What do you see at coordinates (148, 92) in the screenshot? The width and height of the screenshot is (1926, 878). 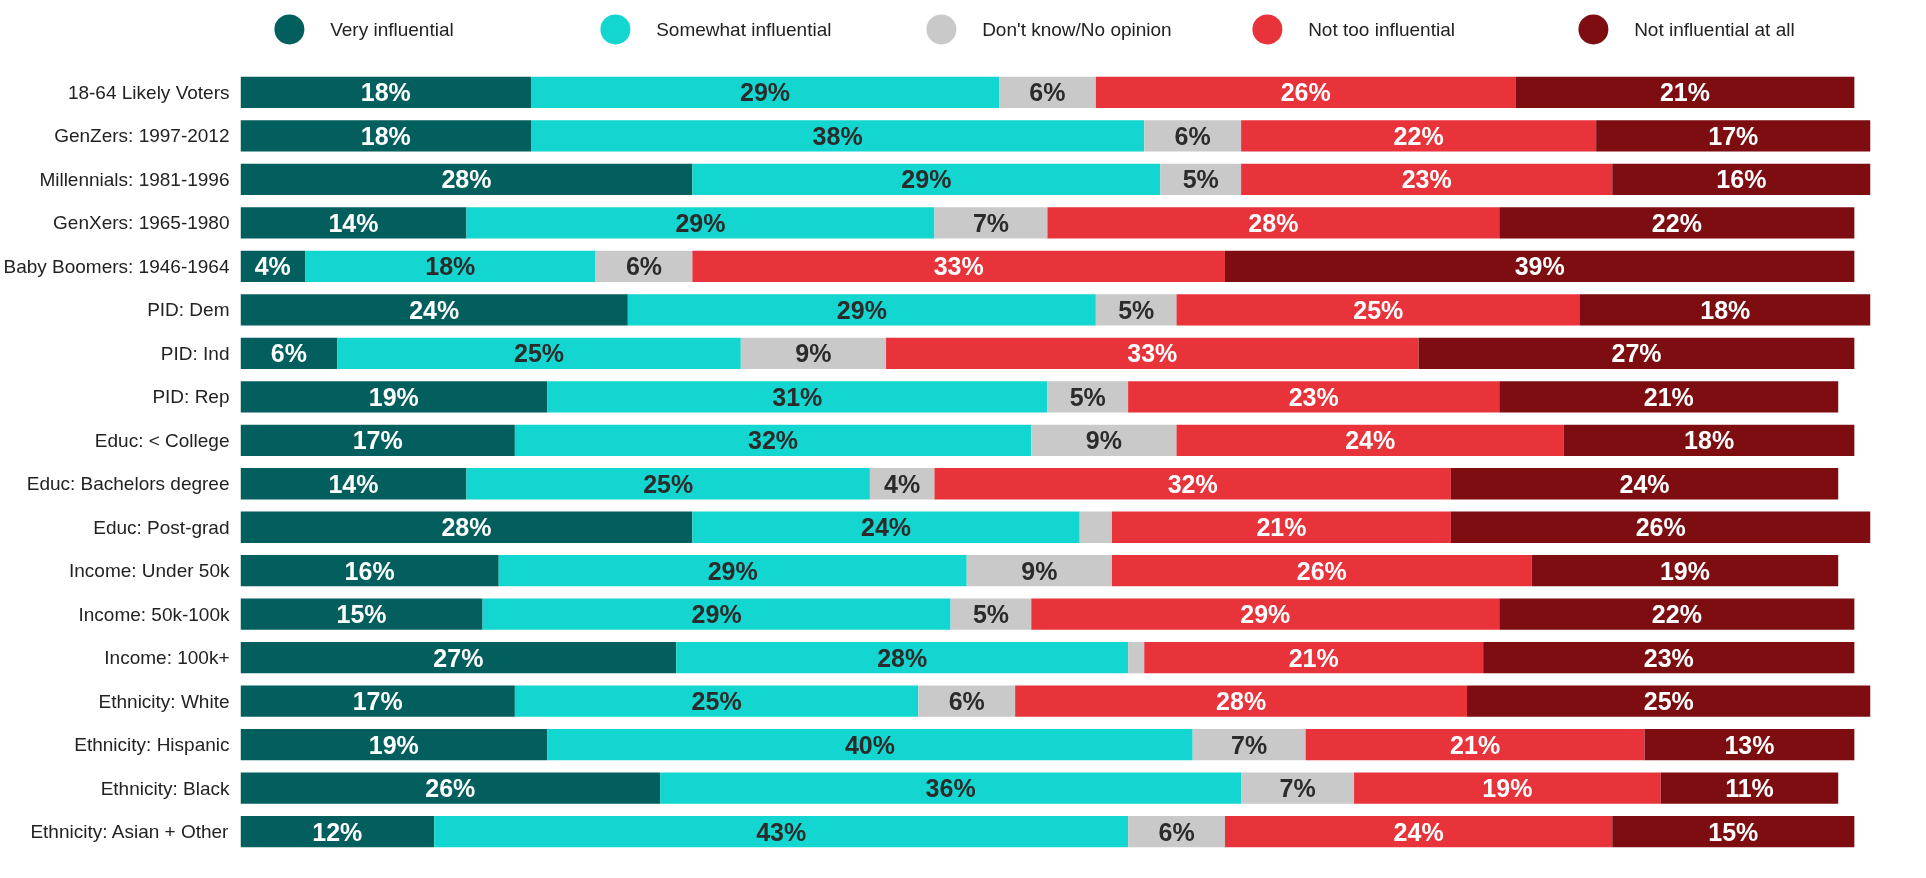 I see `y-tick-label: 18-64 Likely Voters` at bounding box center [148, 92].